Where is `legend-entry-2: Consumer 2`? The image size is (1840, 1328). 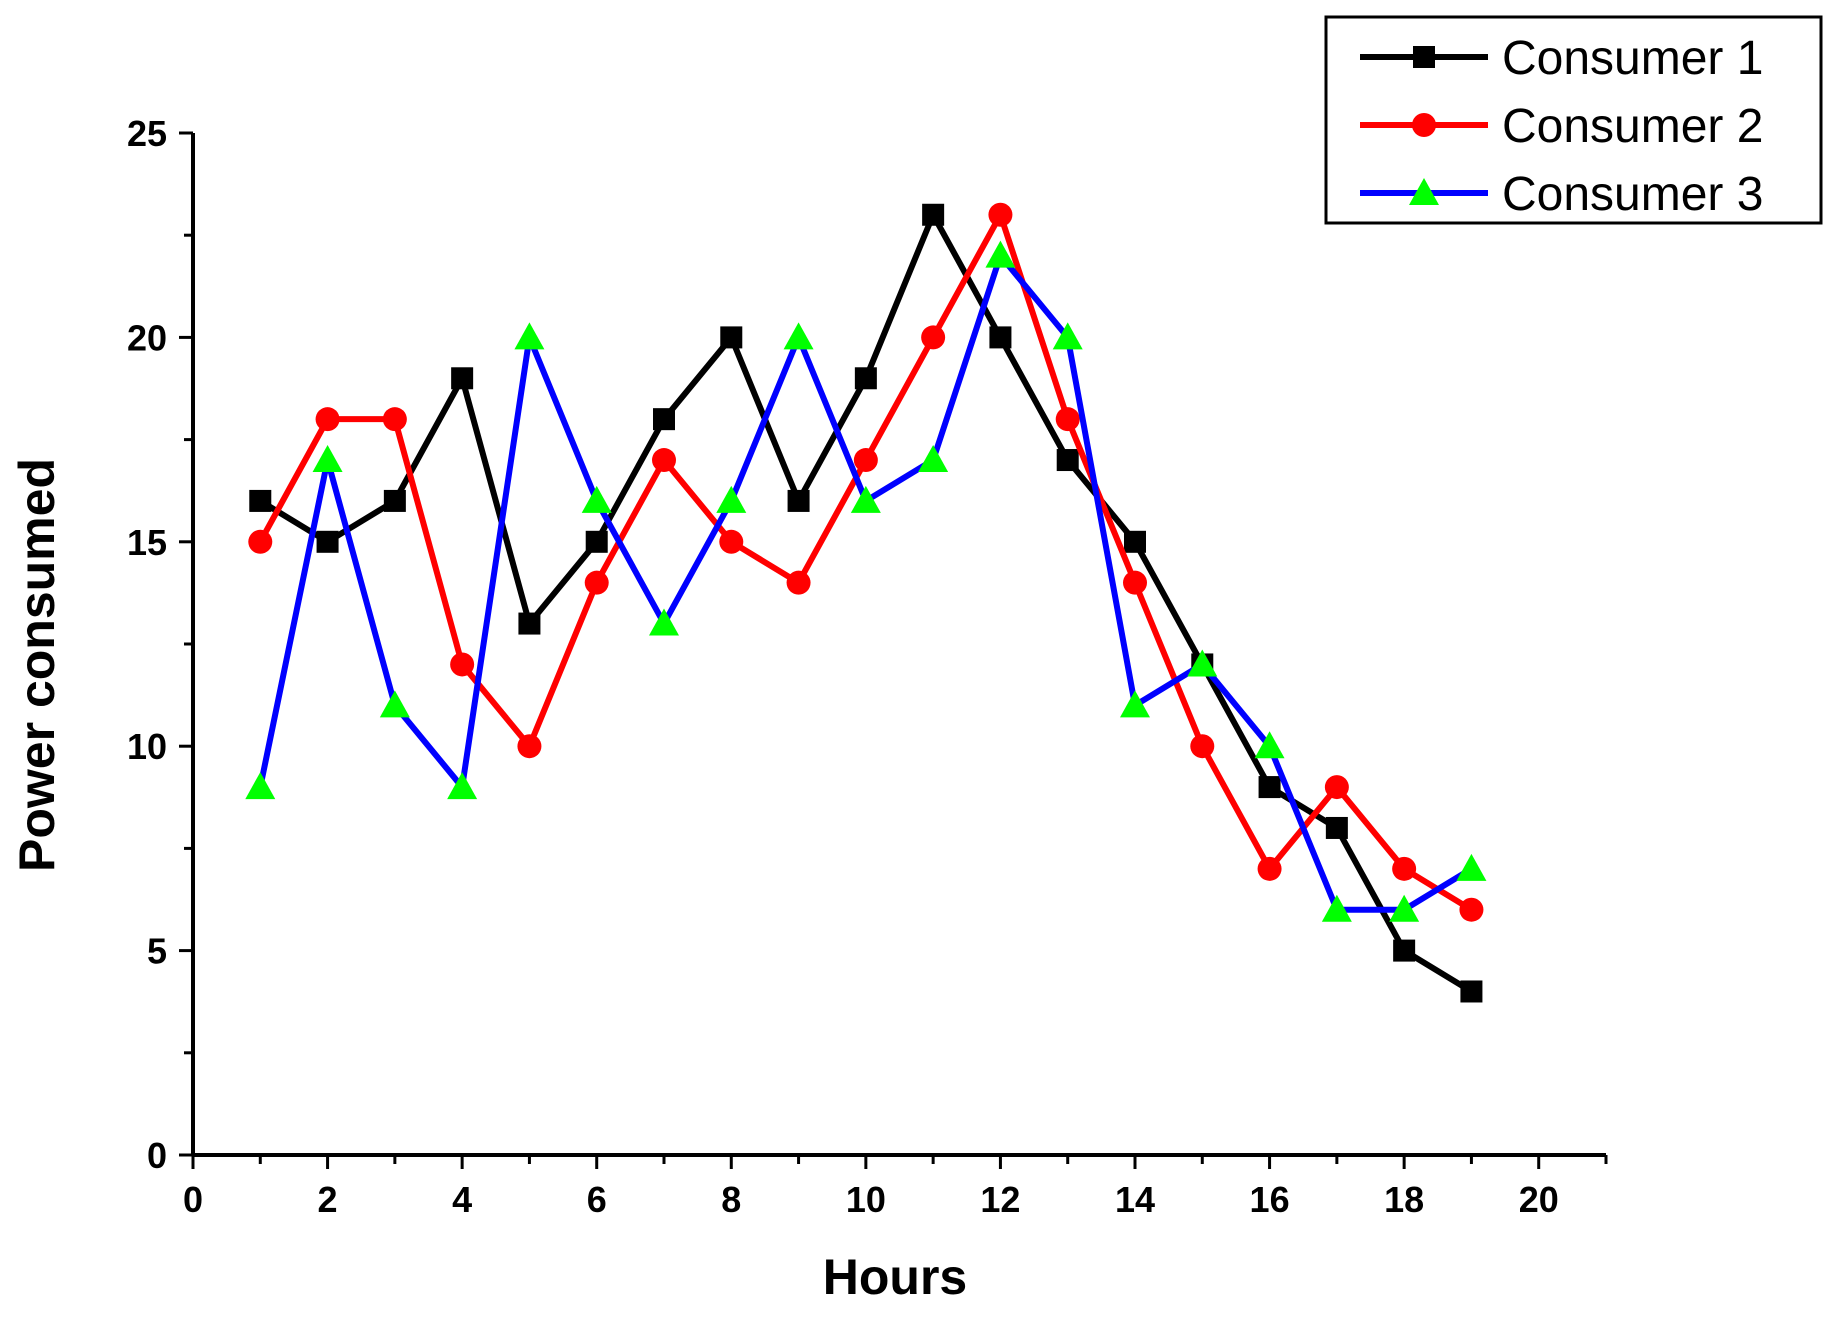 legend-entry-2: Consumer 2 is located at coordinates (1561, 126).